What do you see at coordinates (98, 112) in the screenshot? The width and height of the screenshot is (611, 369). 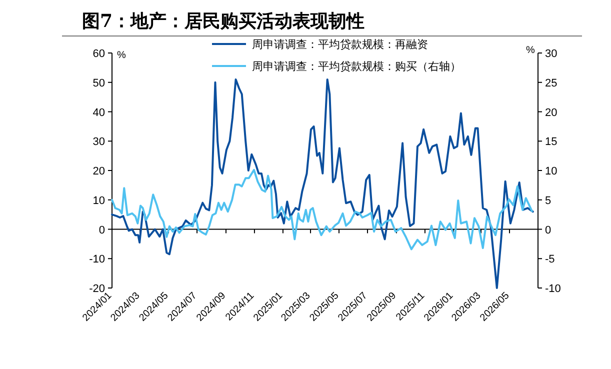 I see `y-tick-label: 40` at bounding box center [98, 112].